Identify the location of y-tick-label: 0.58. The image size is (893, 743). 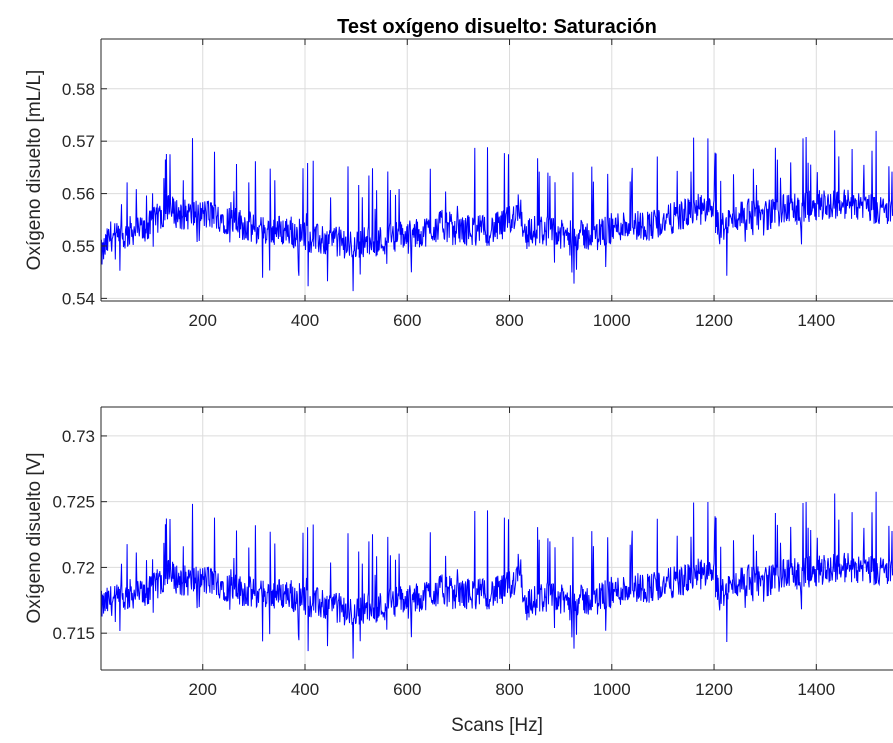
(78, 89).